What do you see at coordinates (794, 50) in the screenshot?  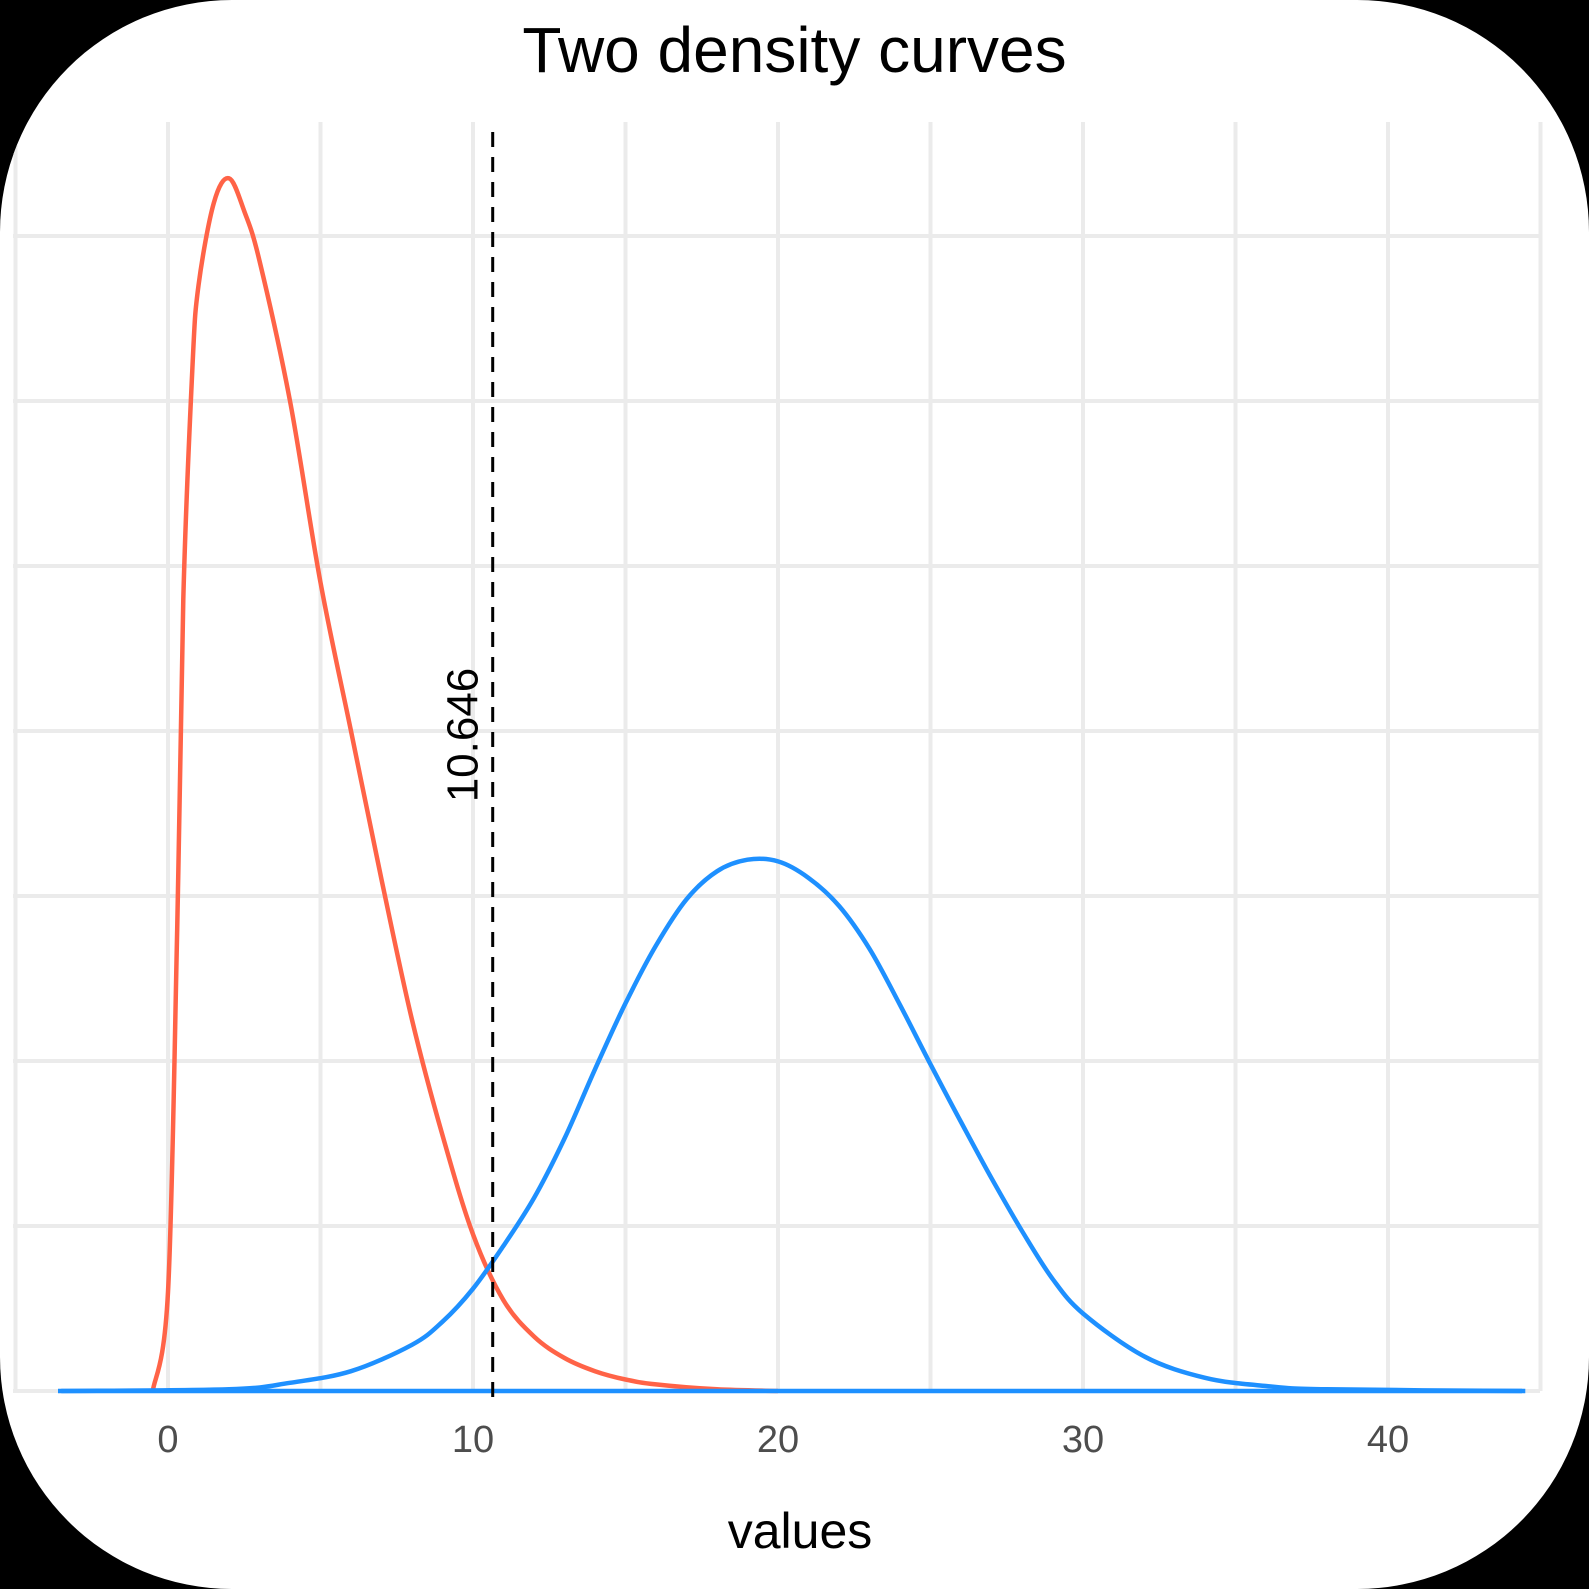 I see `chart-title: Two density curves` at bounding box center [794, 50].